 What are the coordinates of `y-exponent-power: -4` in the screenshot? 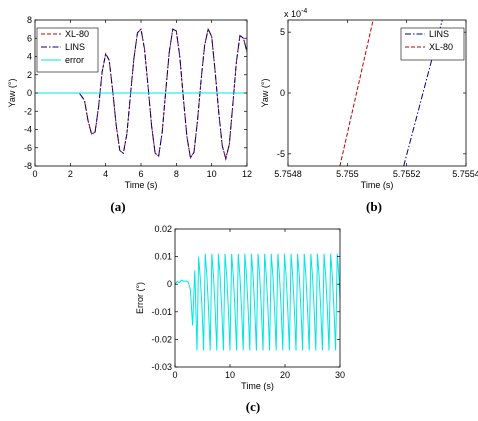 It's located at (304, 11).